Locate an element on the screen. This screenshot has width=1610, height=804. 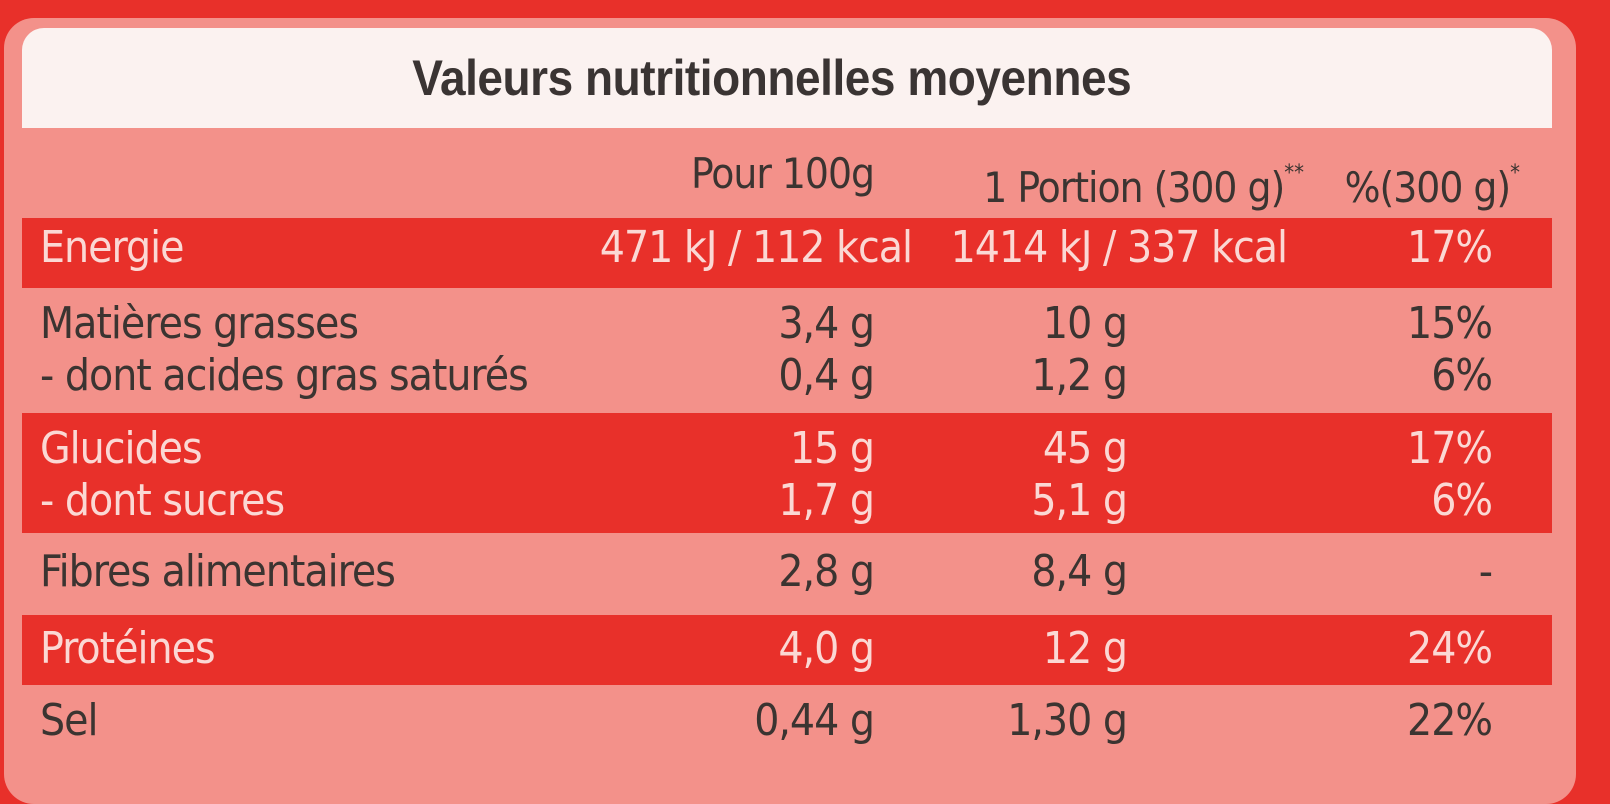
row-label: Sel is located at coordinates (69, 720).